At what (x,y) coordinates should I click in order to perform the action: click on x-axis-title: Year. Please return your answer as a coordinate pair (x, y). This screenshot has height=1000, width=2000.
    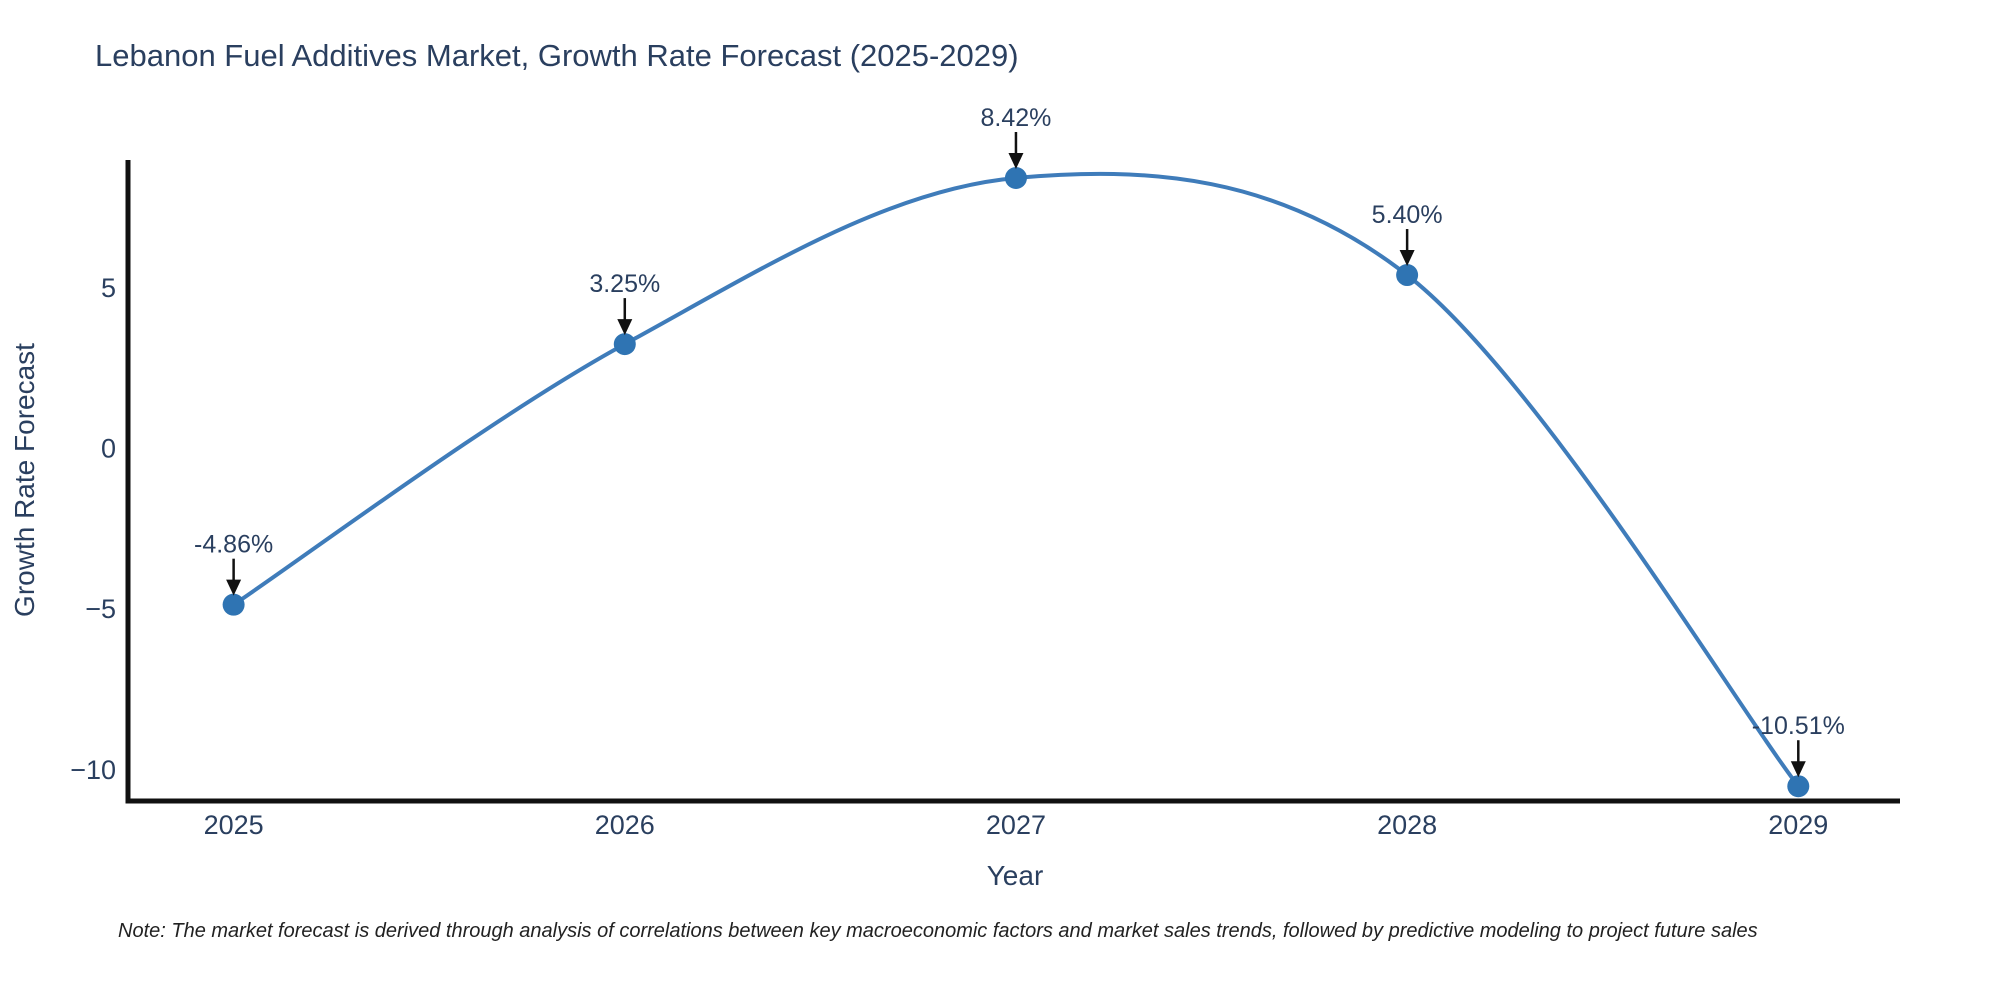
    Looking at the image, I should click on (1015, 875).